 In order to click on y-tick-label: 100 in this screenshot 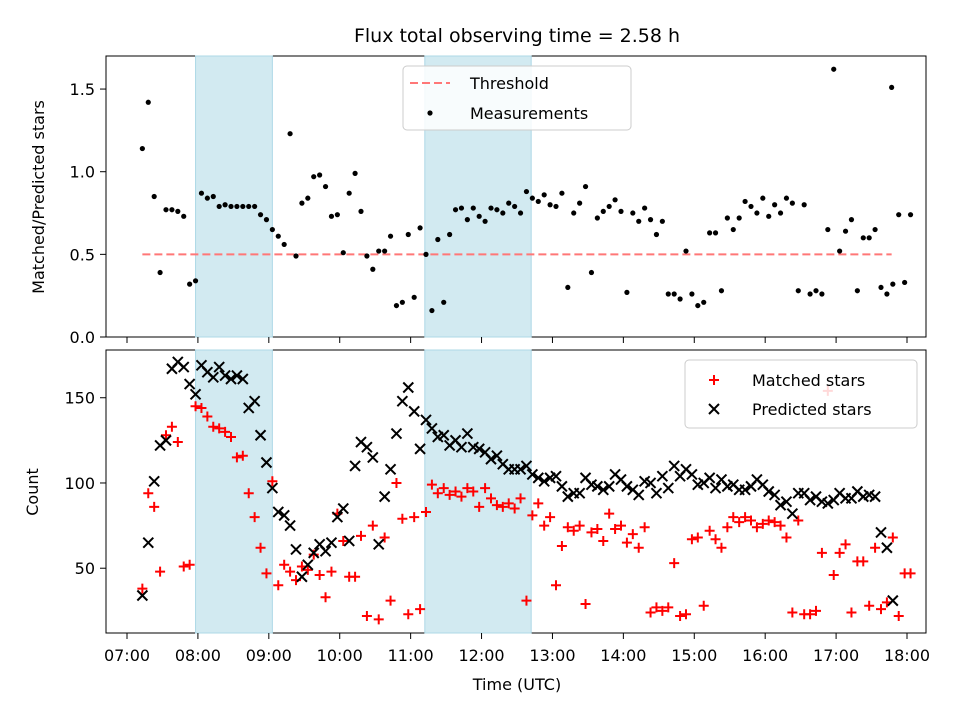, I will do `click(79, 483)`.